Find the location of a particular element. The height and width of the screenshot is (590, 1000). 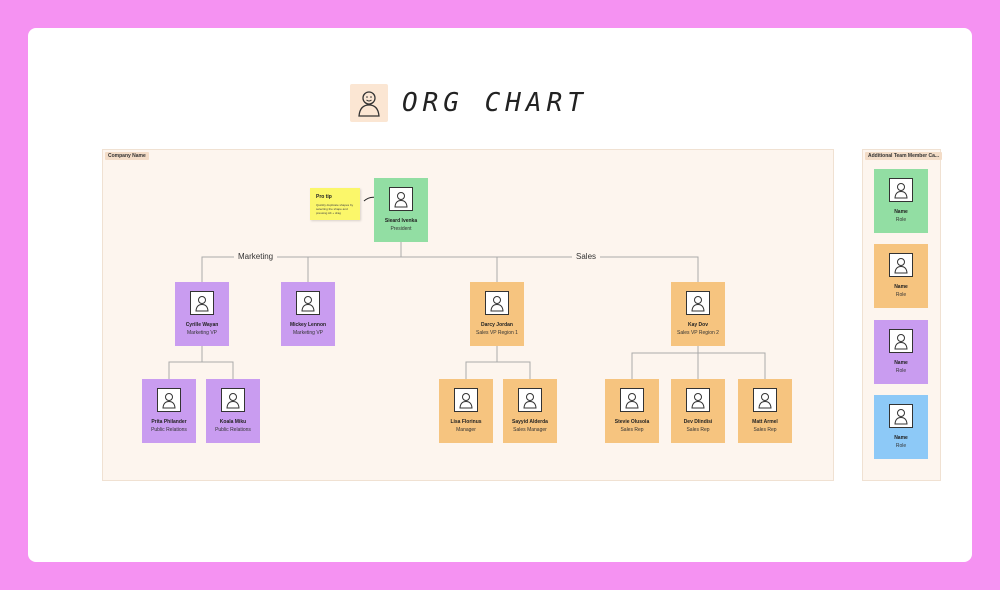

department-label-marketing: Marketing is located at coordinates (256, 256).